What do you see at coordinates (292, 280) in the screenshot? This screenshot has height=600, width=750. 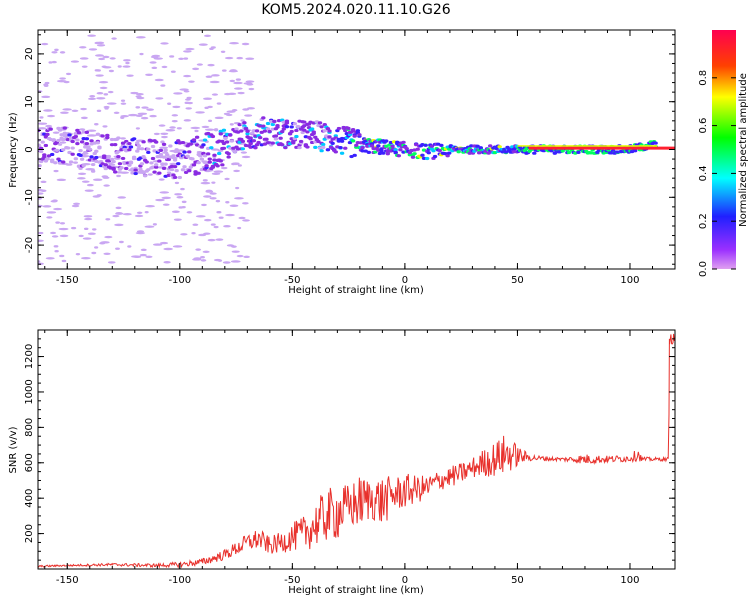 I see `x-tick-label: -50` at bounding box center [292, 280].